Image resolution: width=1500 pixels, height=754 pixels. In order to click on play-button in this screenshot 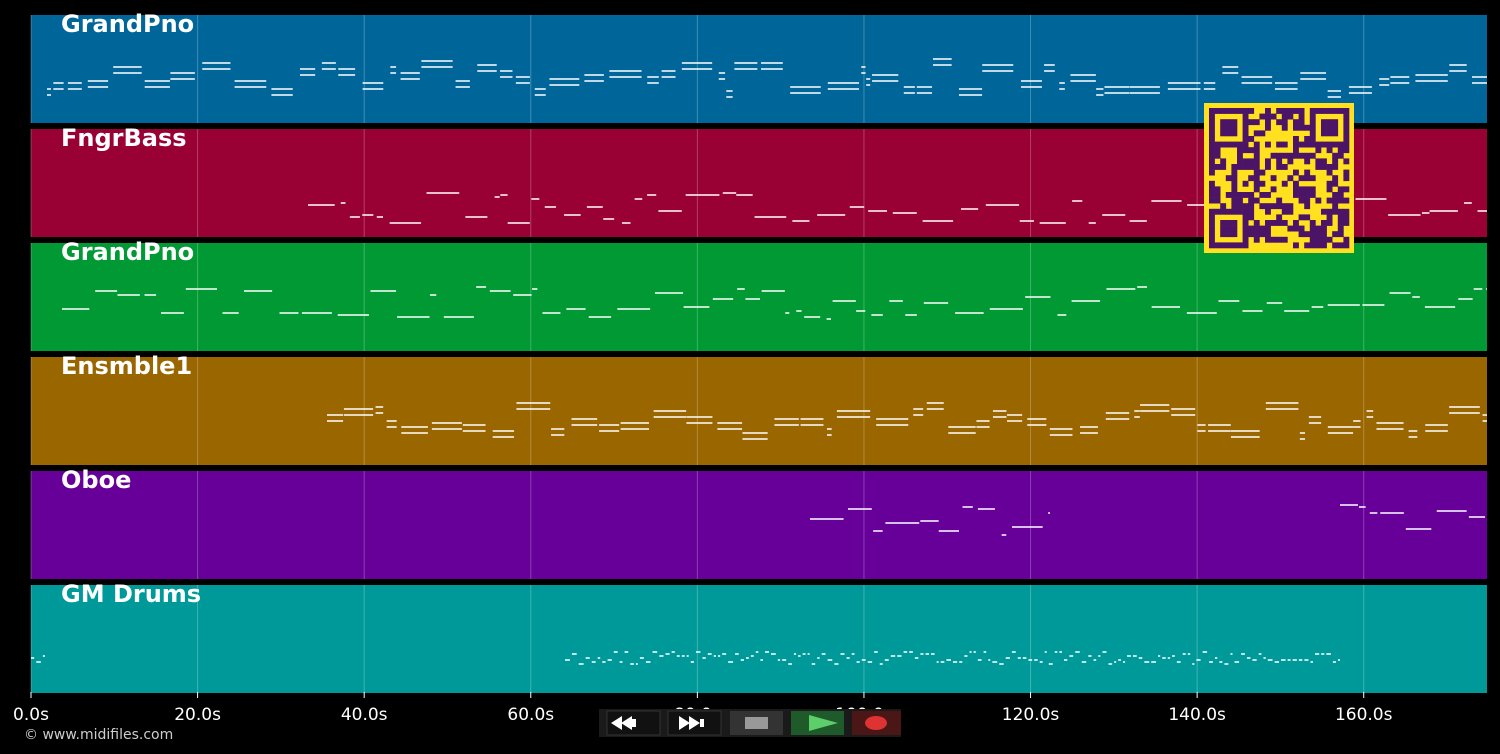, I will do `click(817, 723)`.